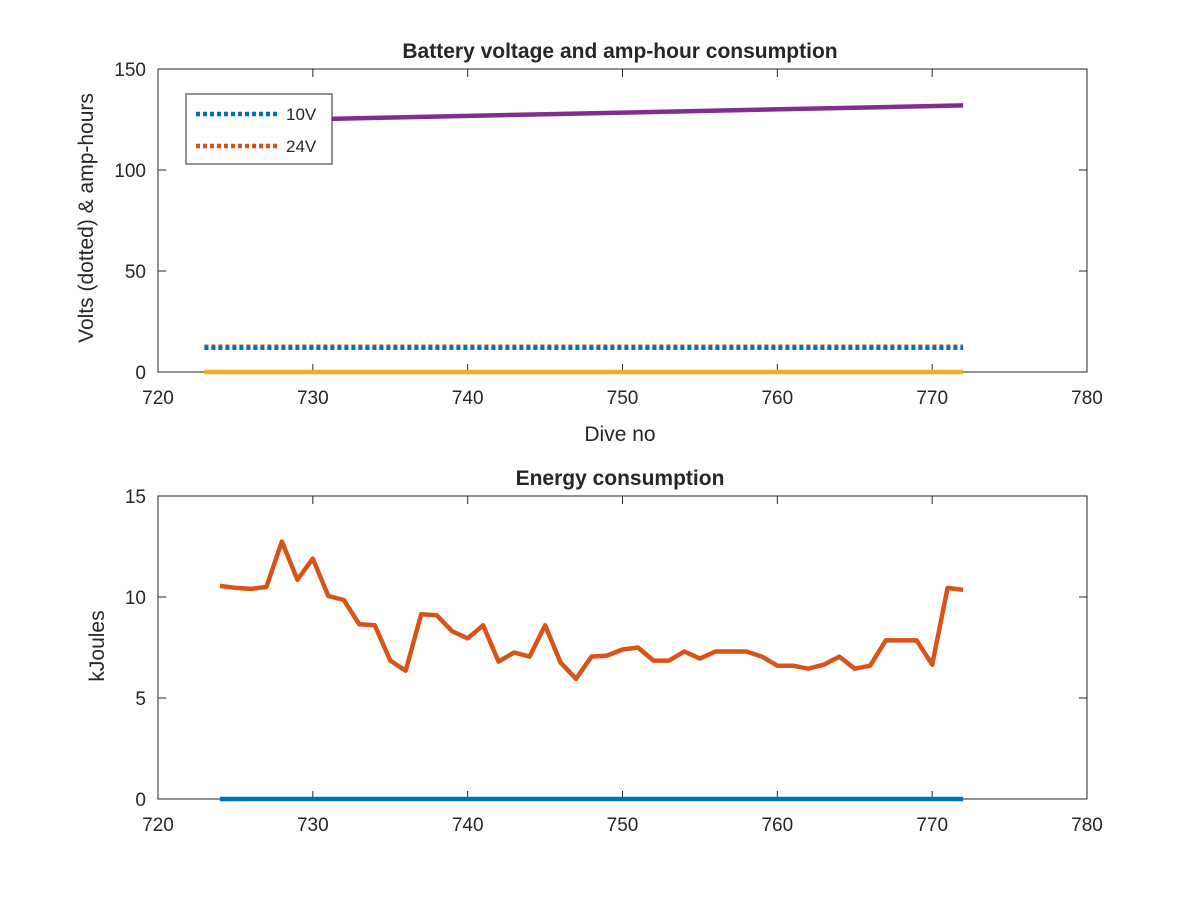  Describe the element at coordinates (619, 51) in the screenshot. I see `chart-title: Battery voltage and amp-hour consumption` at that location.